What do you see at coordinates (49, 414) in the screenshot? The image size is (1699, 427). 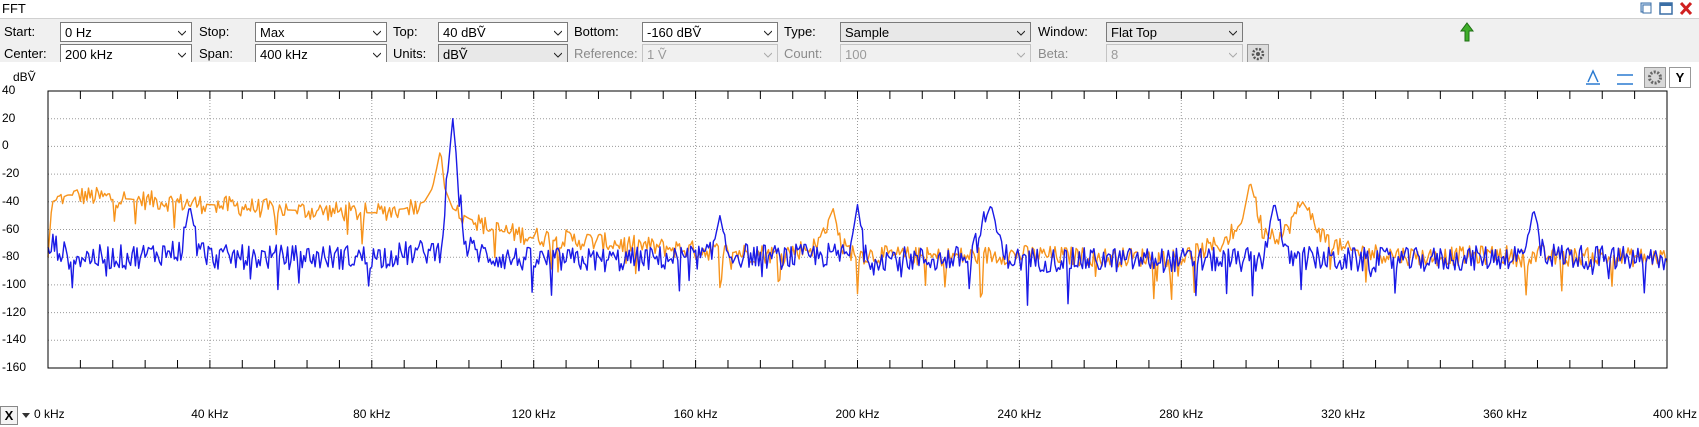 I see `x-tick-label: 0 kHz` at bounding box center [49, 414].